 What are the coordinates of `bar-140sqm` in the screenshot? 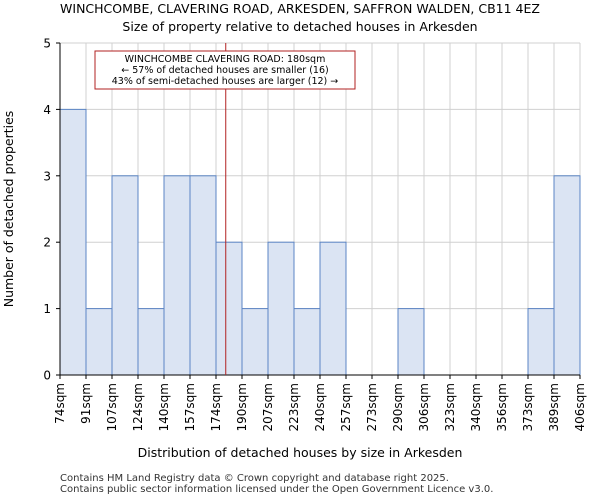 It's located at (177, 275).